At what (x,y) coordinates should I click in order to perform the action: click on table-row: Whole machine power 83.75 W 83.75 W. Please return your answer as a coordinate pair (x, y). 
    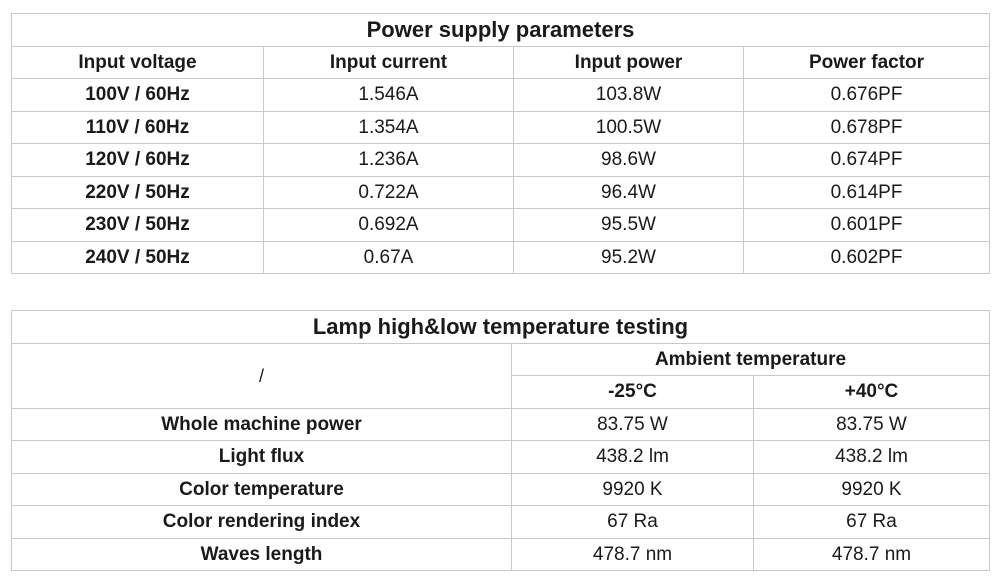
    Looking at the image, I should click on (500, 424).